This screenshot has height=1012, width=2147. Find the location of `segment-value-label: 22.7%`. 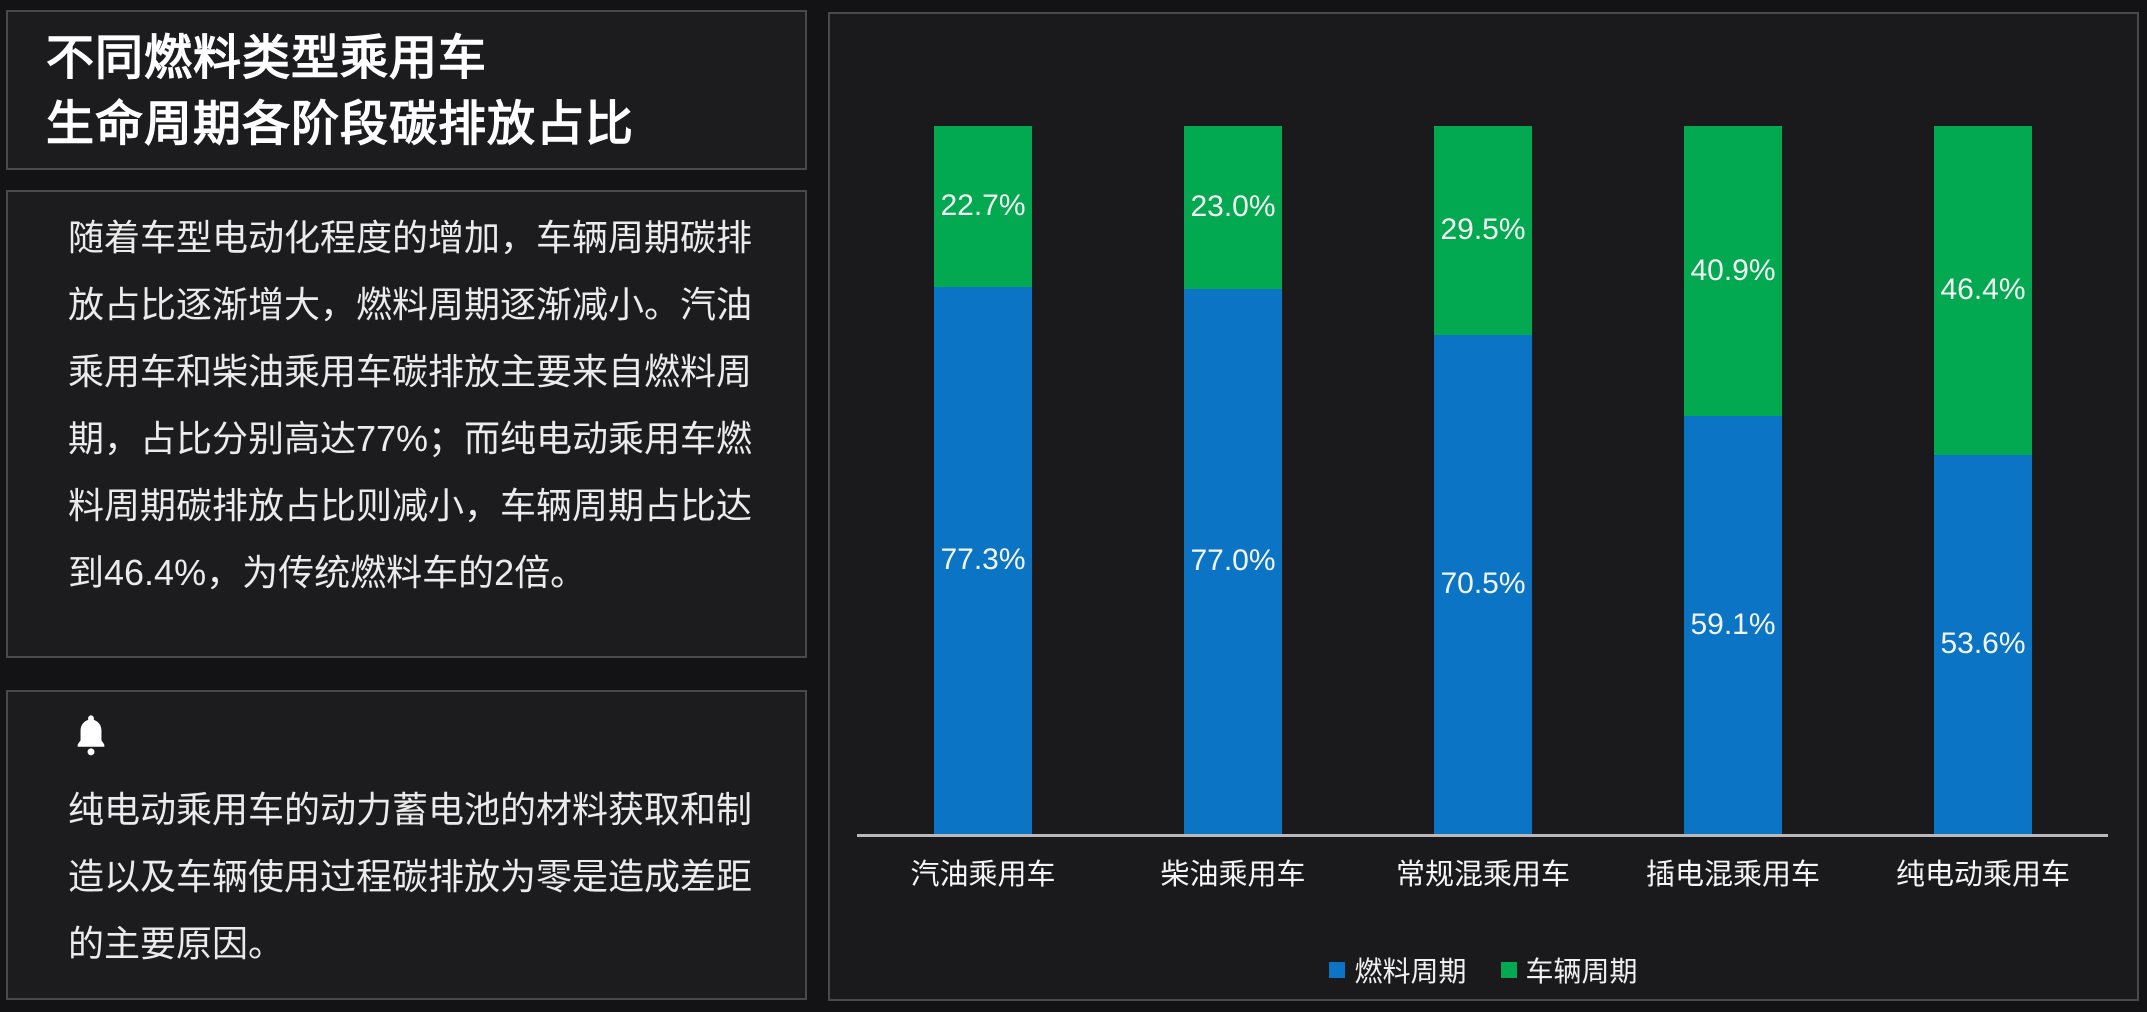

segment-value-label: 22.7% is located at coordinates (983, 206).